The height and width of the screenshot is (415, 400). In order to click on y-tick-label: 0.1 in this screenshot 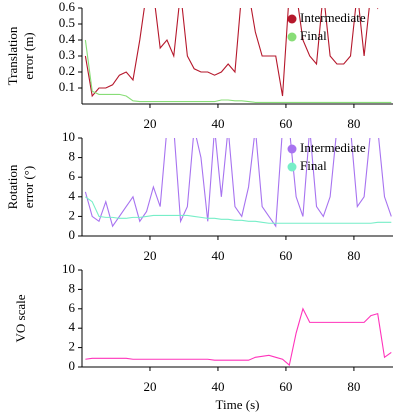, I will do `click(67, 86)`.